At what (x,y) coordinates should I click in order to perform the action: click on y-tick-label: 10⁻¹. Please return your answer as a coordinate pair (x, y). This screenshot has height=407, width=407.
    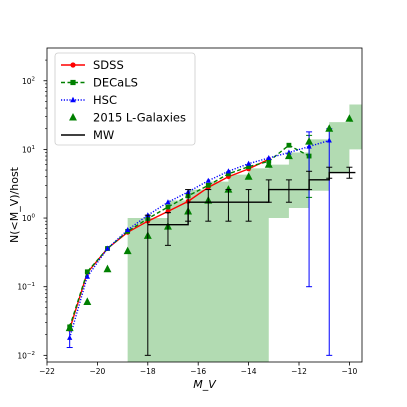
    Looking at the image, I should click on (26, 287).